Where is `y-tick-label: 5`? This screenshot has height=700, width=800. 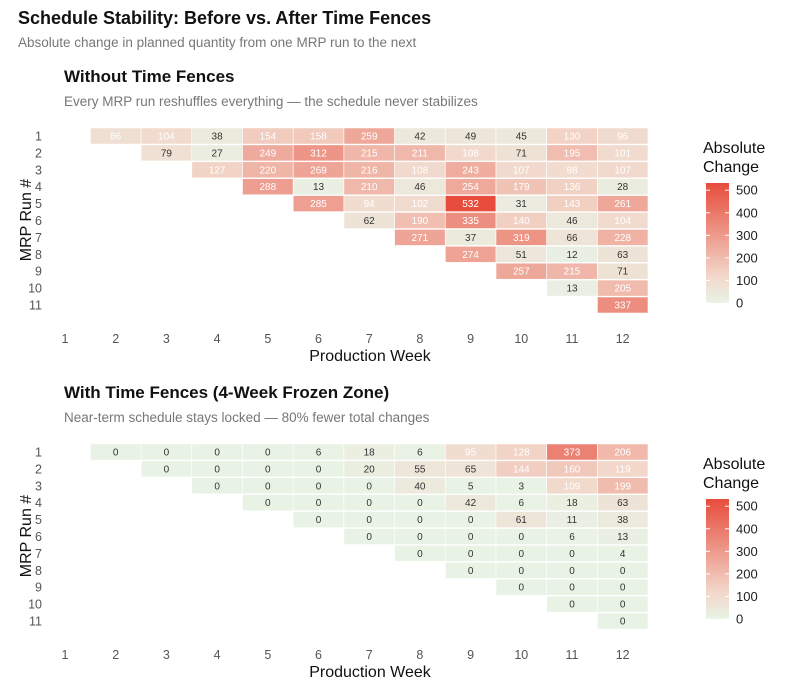
y-tick-label: 5 is located at coordinates (38, 204).